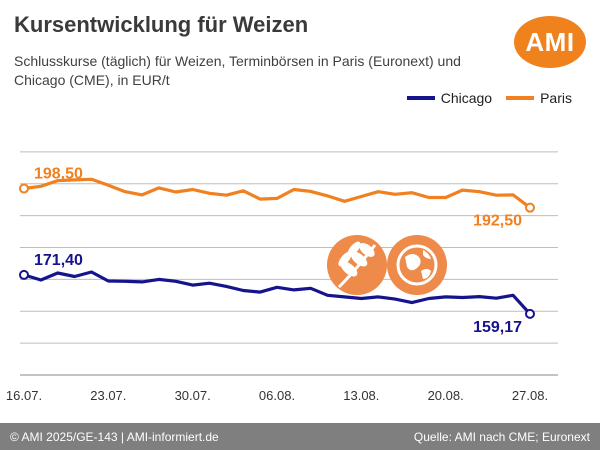 The height and width of the screenshot is (450, 600). Describe the element at coordinates (417, 265) in the screenshot. I see `globe-icon` at that location.